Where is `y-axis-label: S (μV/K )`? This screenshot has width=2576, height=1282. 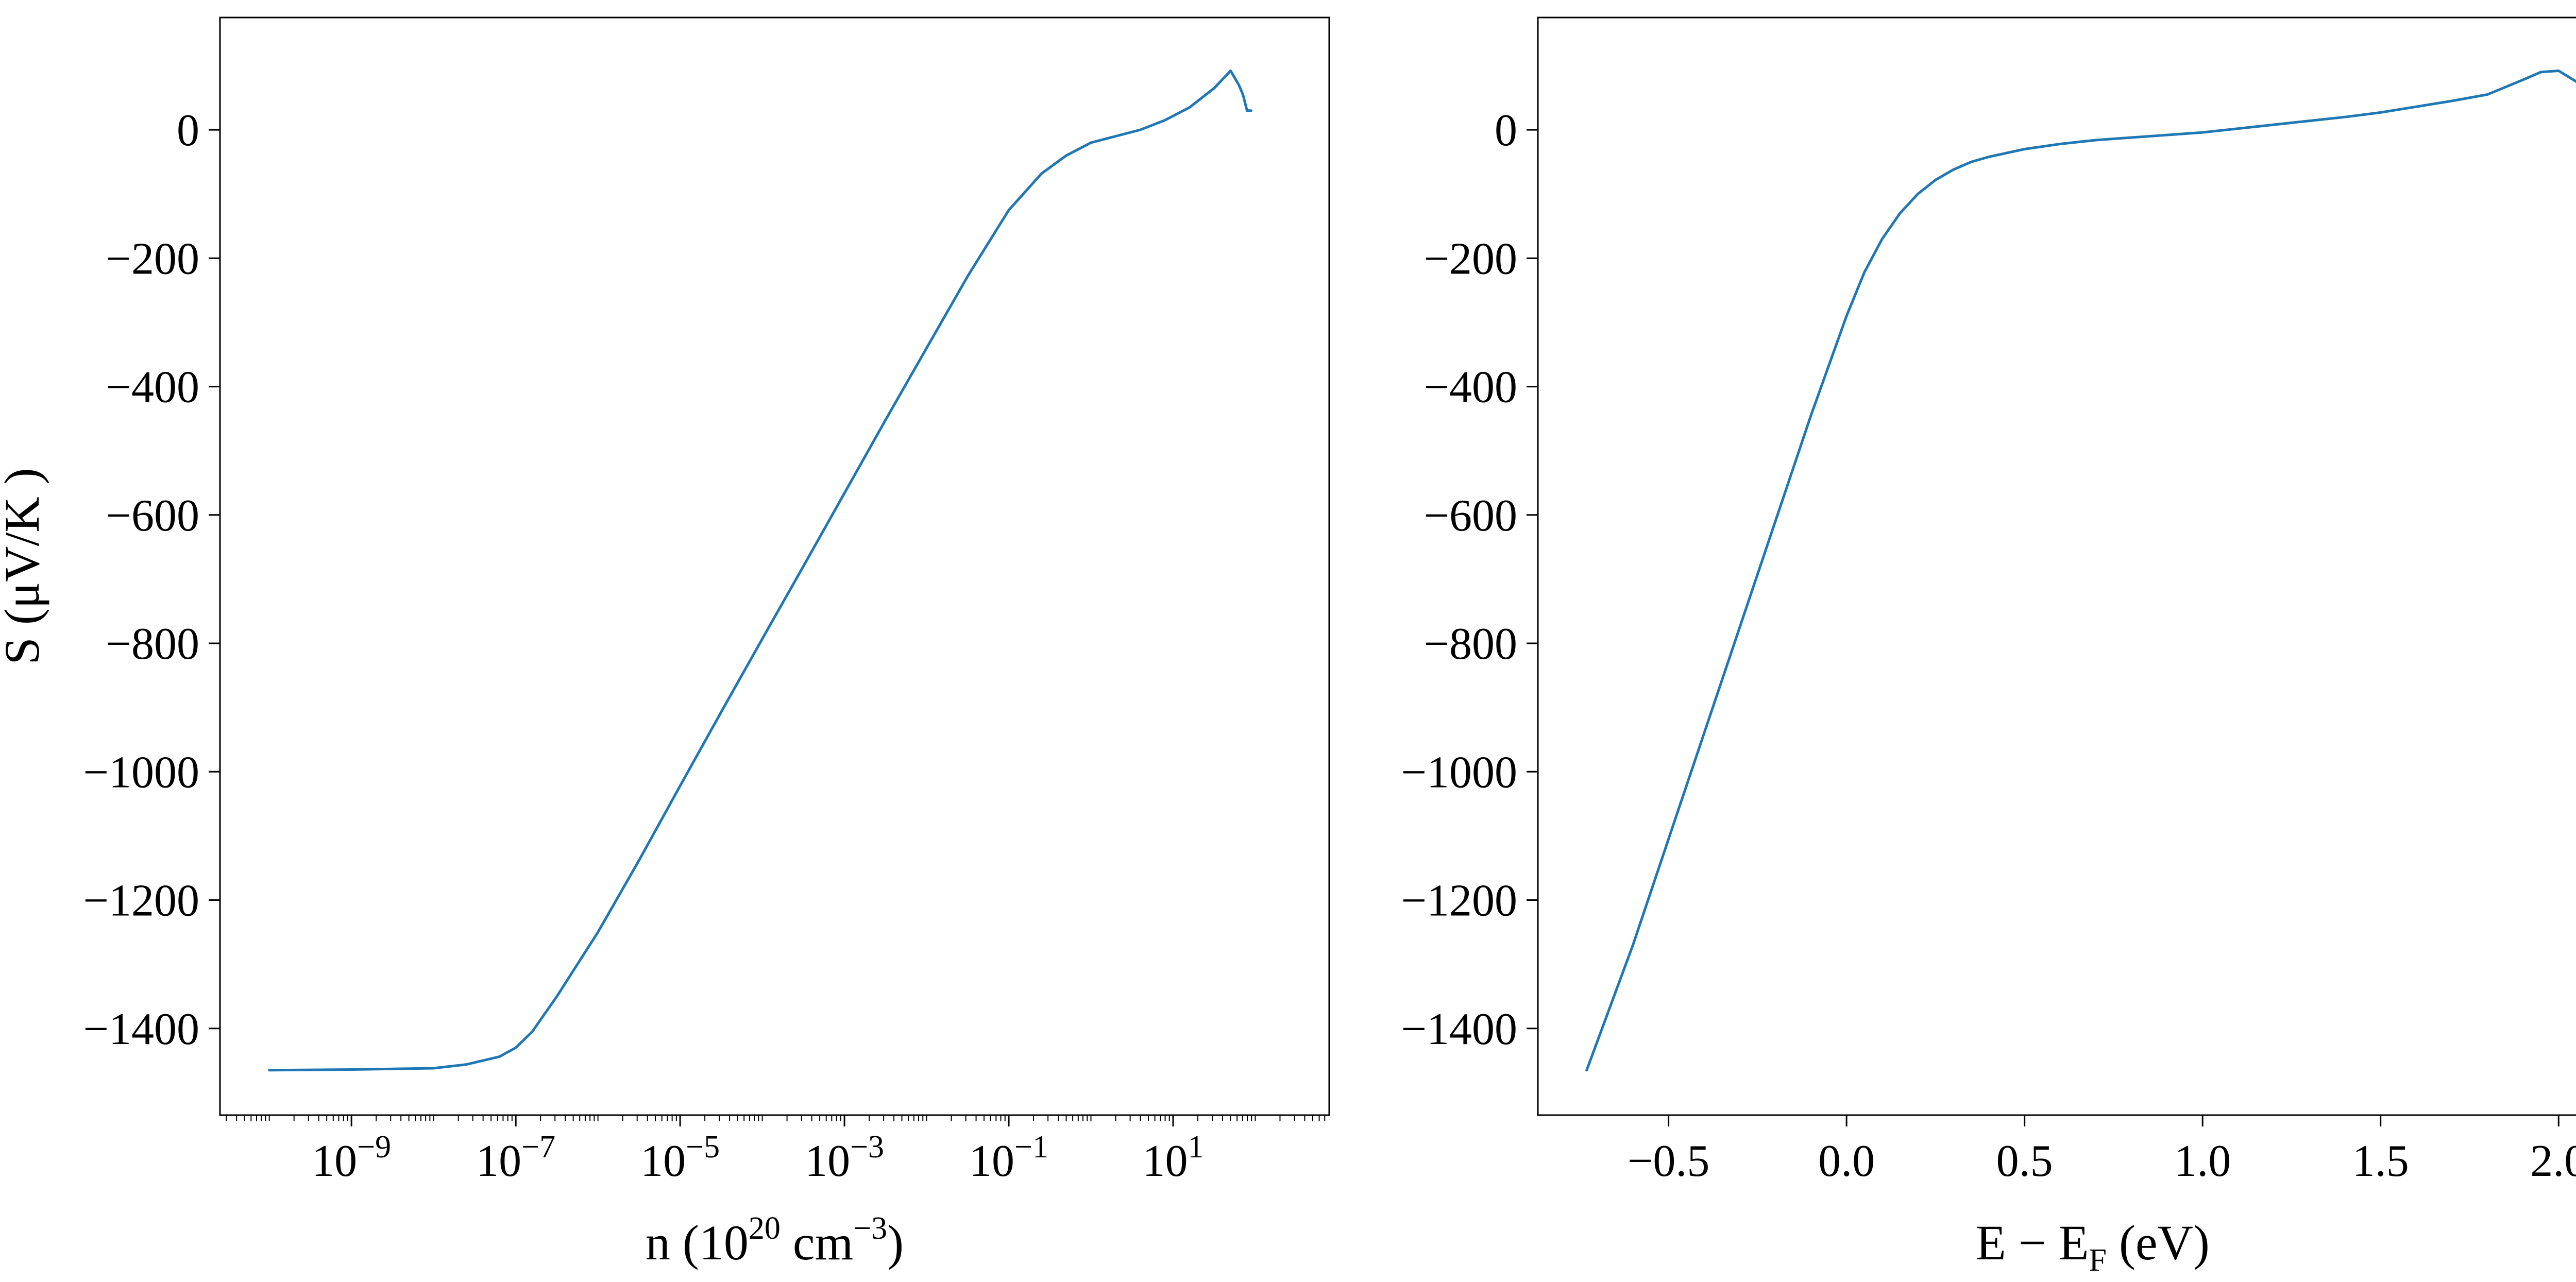 y-axis-label: S (μV/K ) is located at coordinates (24, 566).